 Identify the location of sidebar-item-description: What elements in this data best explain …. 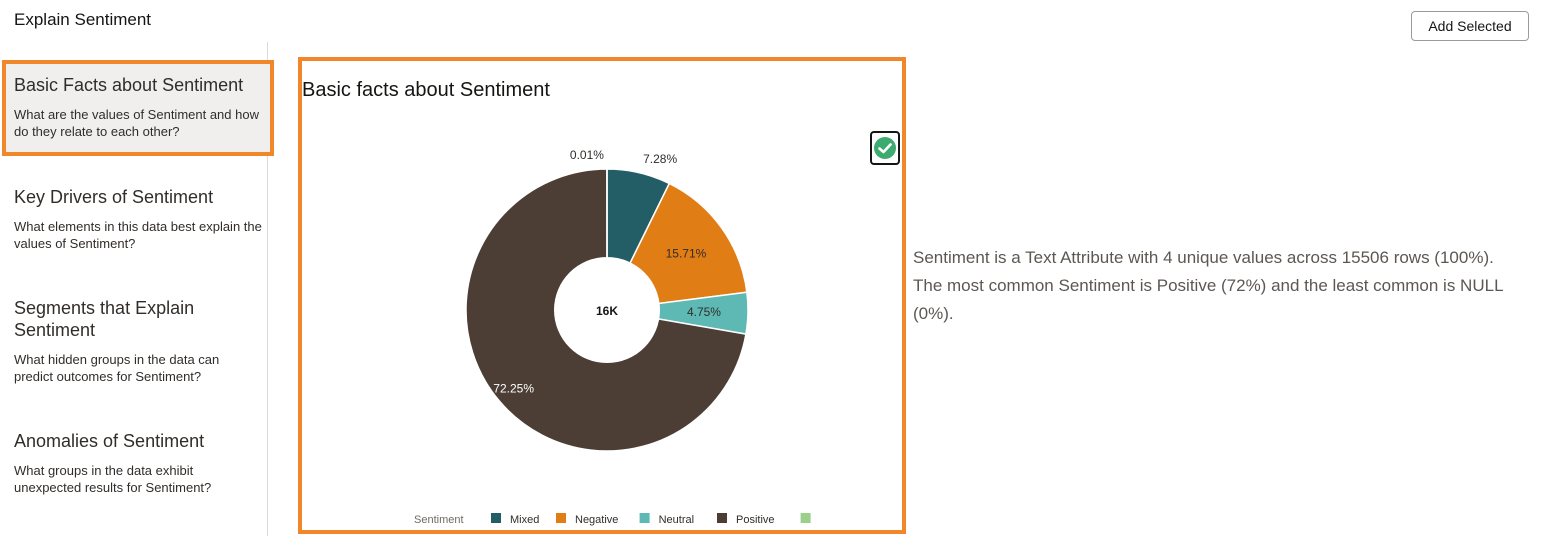
(138, 235).